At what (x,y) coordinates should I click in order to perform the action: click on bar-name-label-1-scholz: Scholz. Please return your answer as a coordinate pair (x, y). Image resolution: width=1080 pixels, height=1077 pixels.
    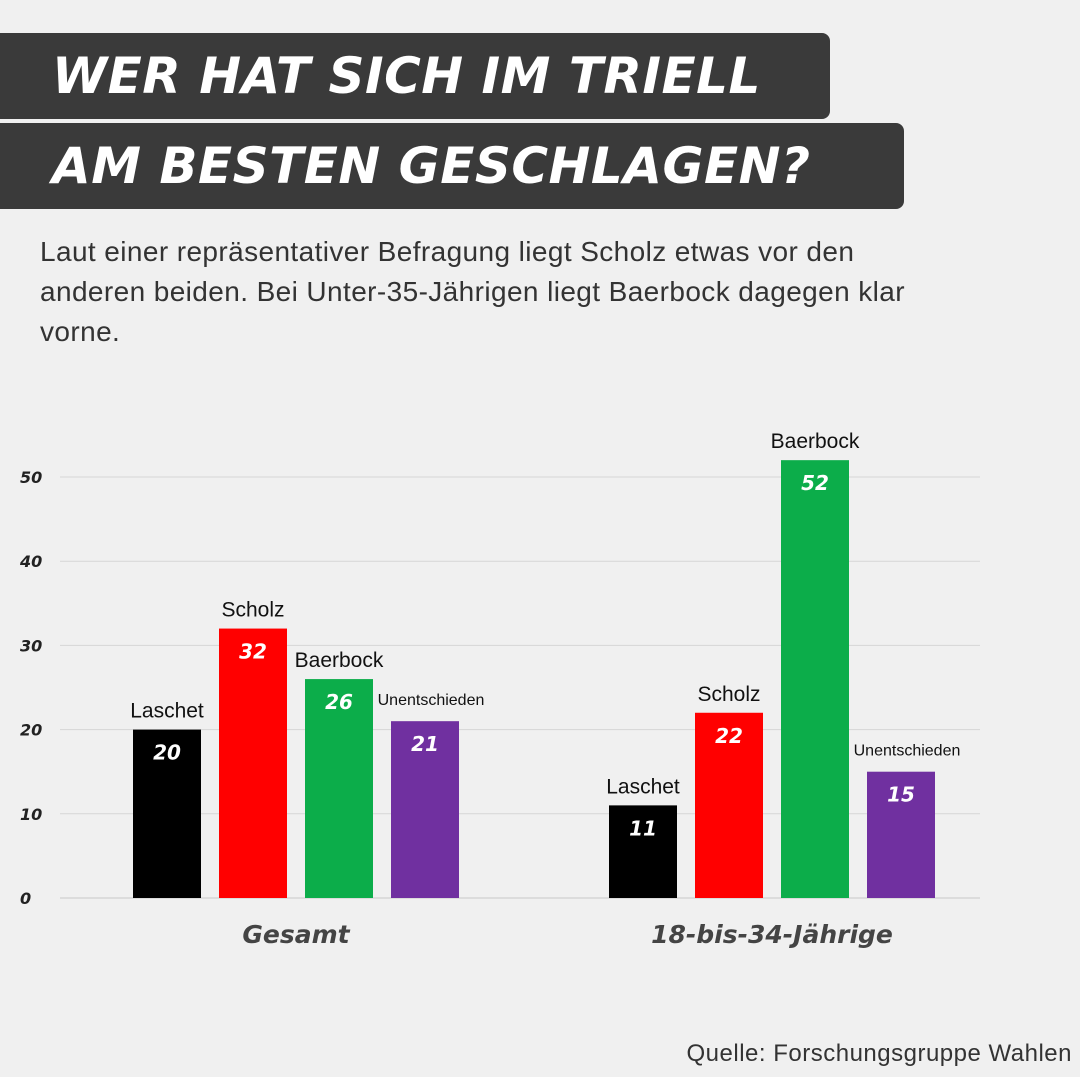
    Looking at the image, I should click on (728, 694).